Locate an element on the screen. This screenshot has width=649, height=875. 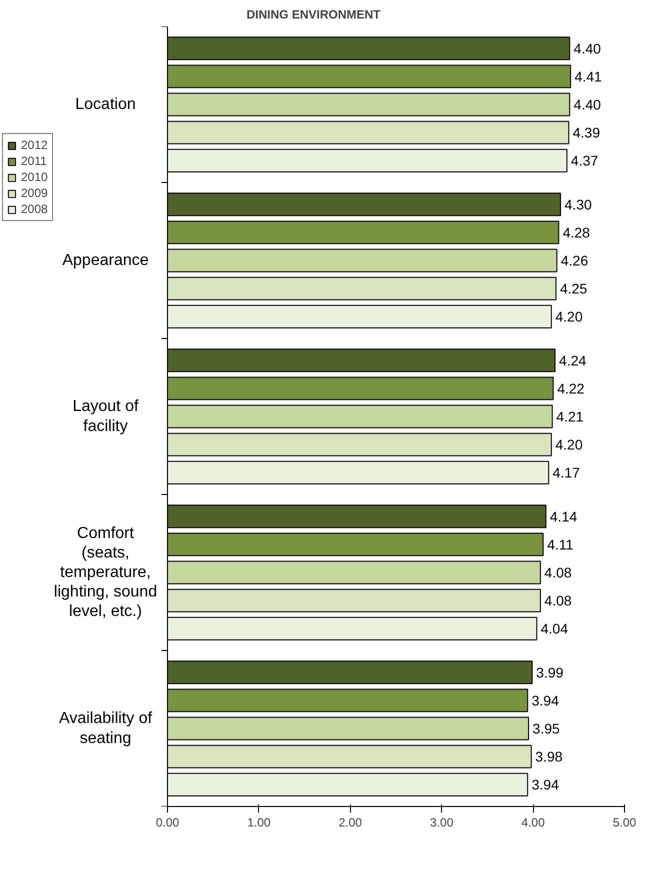
data-label: 4.39 is located at coordinates (586, 132).